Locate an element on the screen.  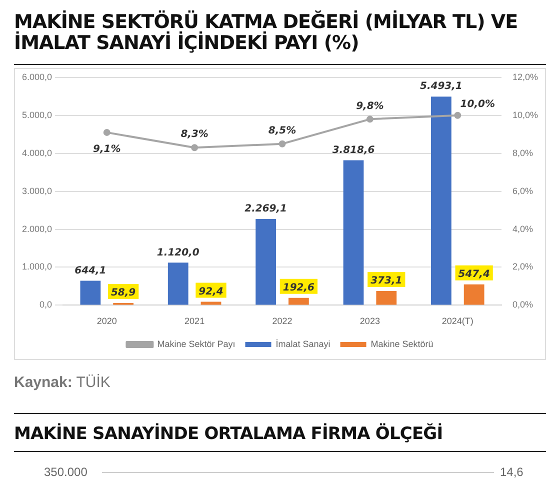
data-label: 644,1 is located at coordinates (90, 270).